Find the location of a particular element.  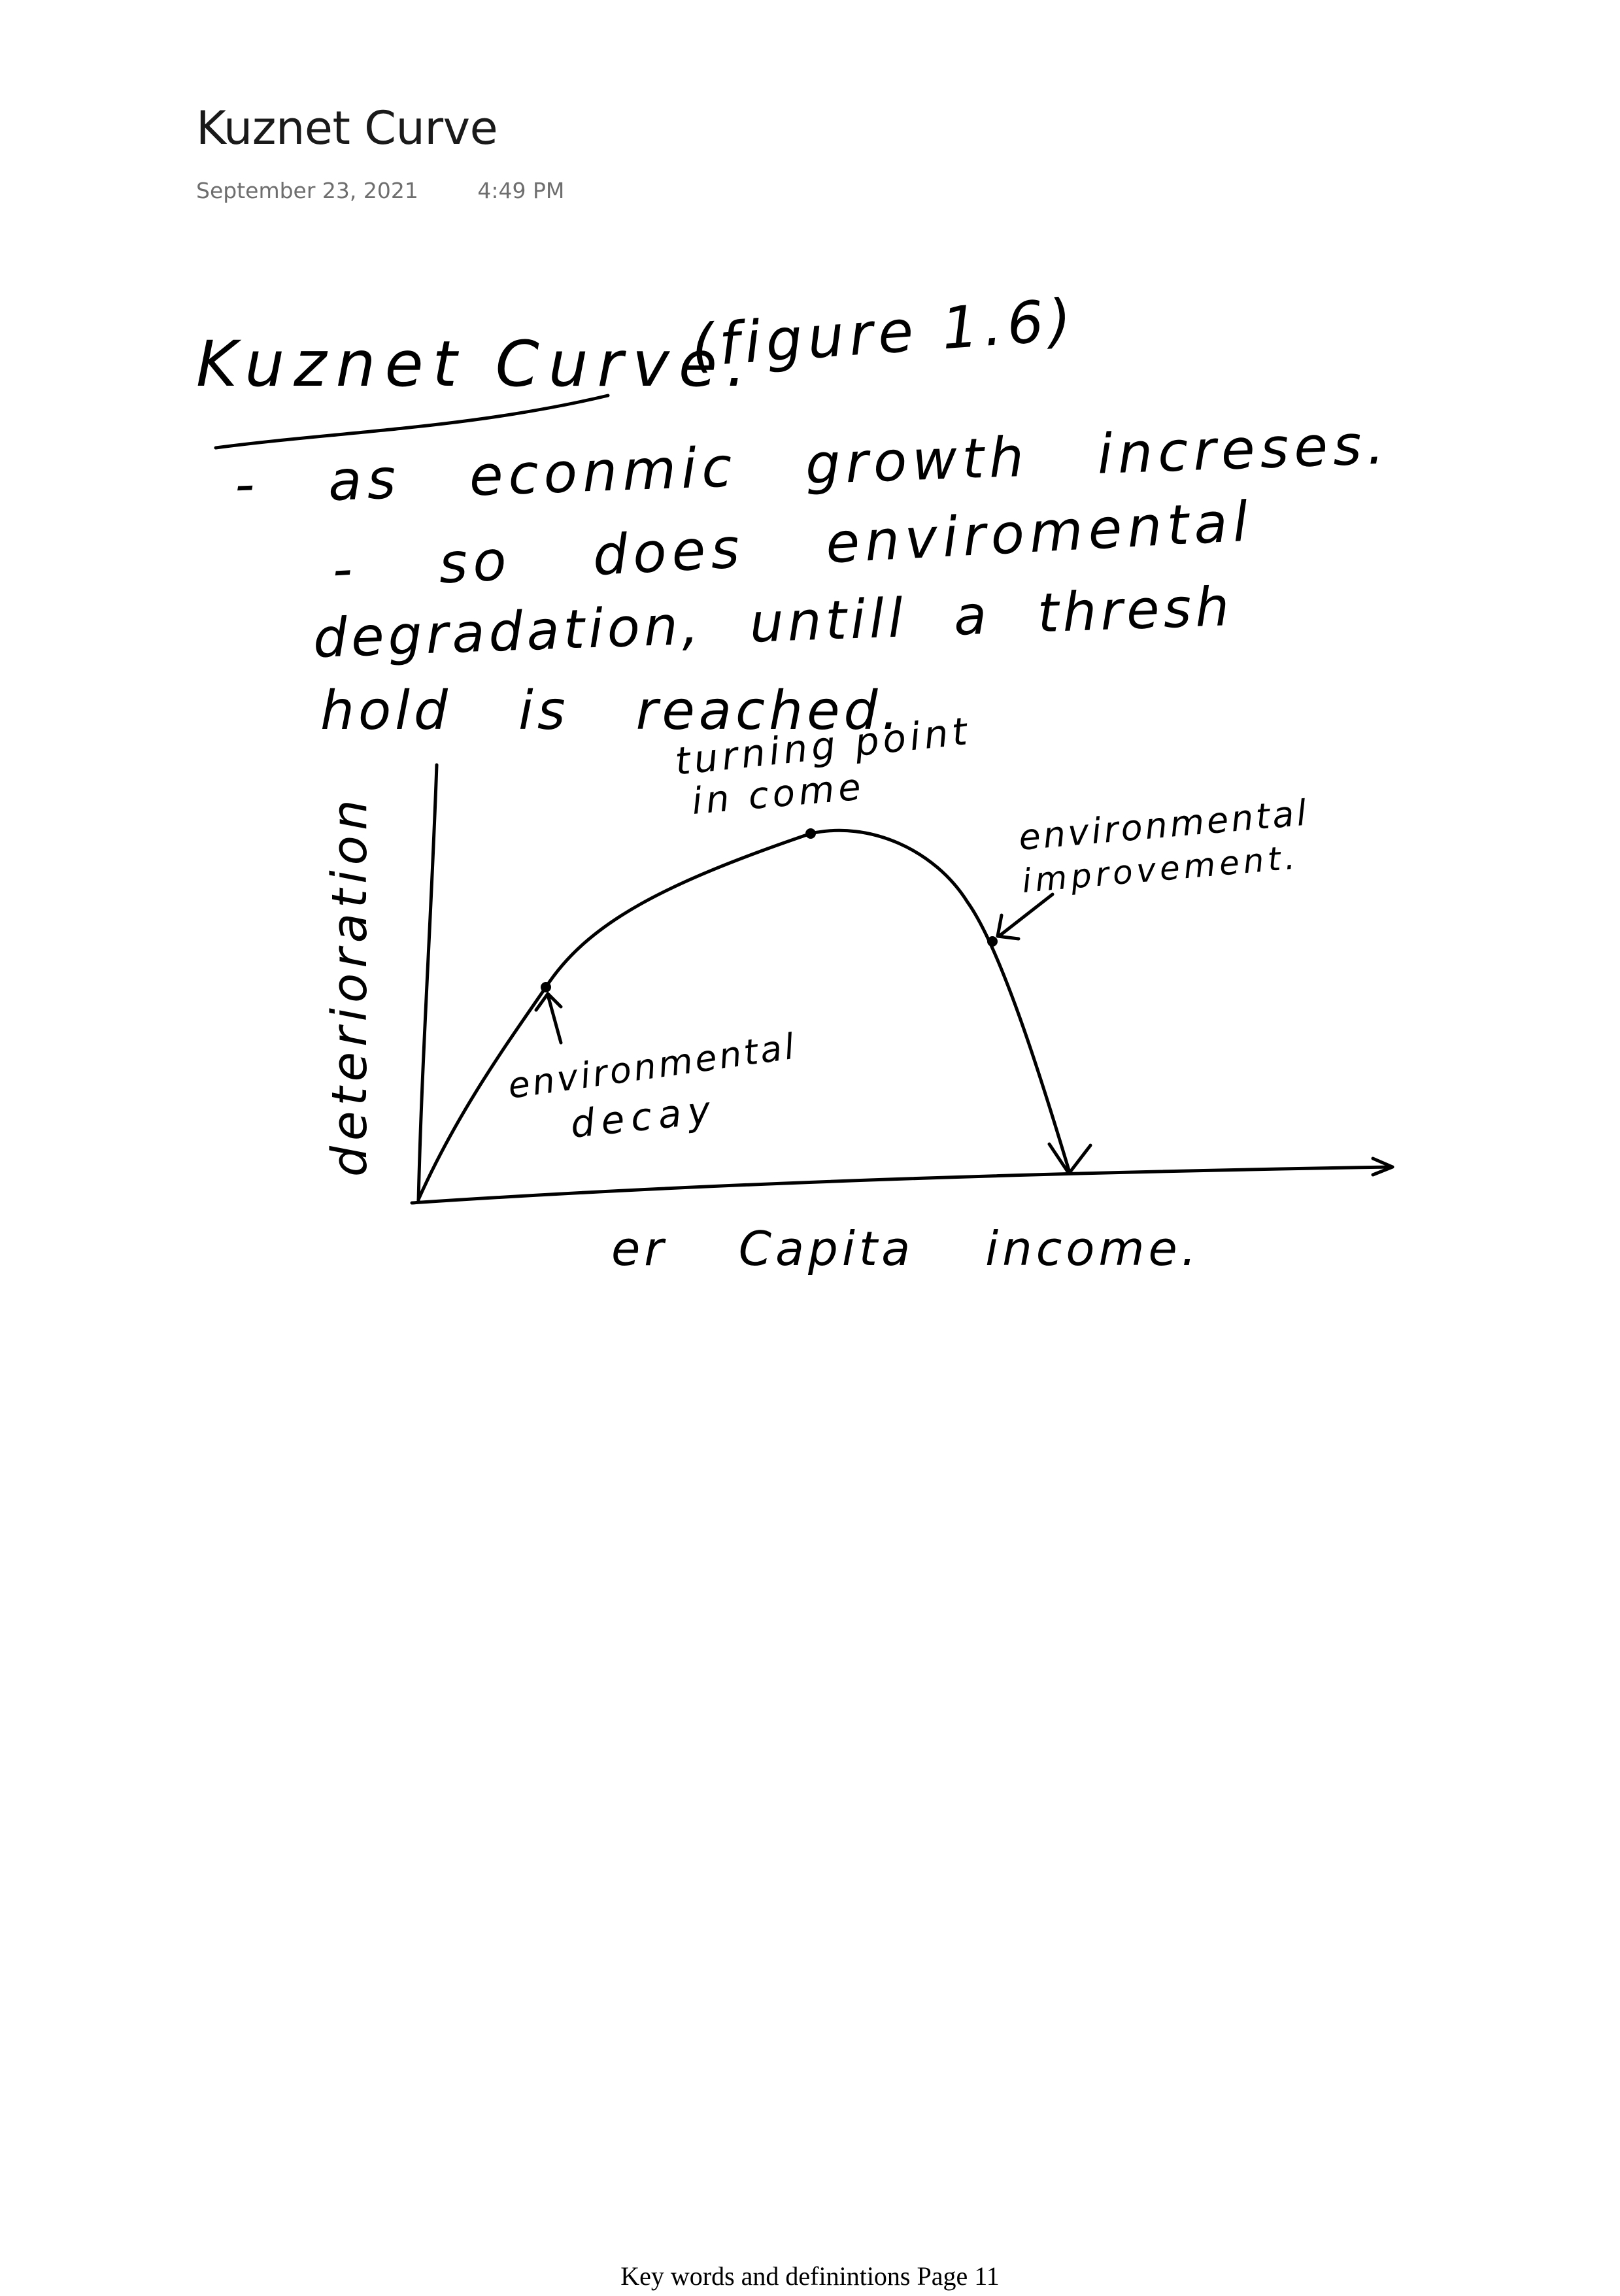

x-axis-label: er Capita income. is located at coordinates (905, 1248).